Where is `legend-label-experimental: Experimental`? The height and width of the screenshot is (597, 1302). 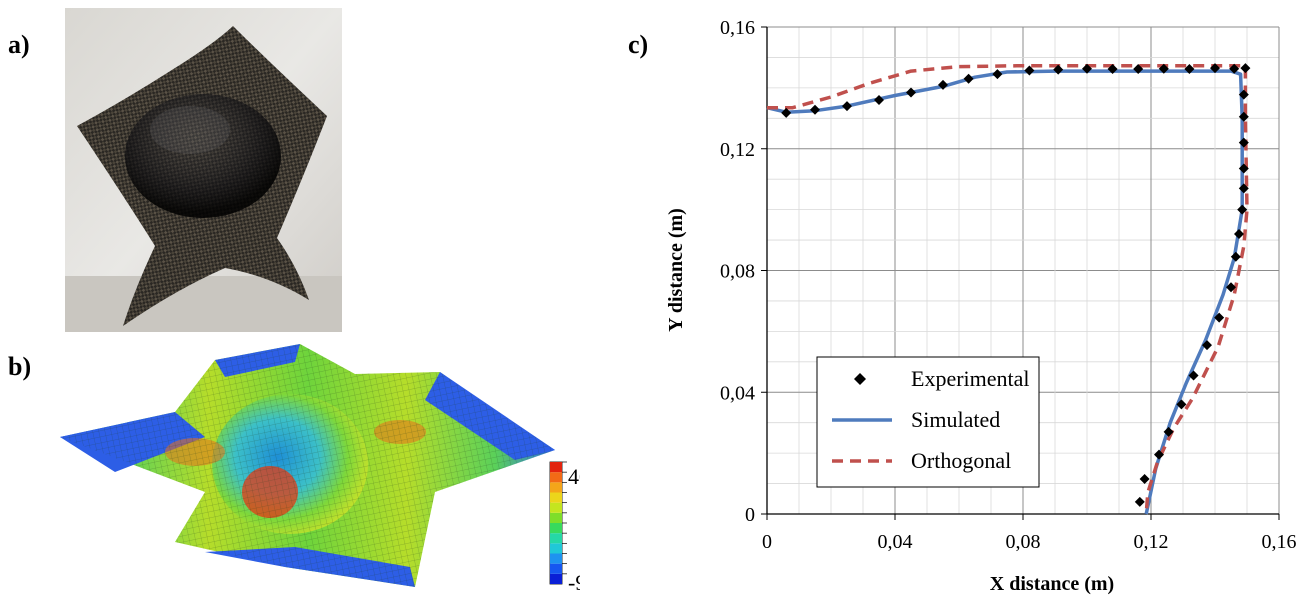
legend-label-experimental: Experimental is located at coordinates (970, 378).